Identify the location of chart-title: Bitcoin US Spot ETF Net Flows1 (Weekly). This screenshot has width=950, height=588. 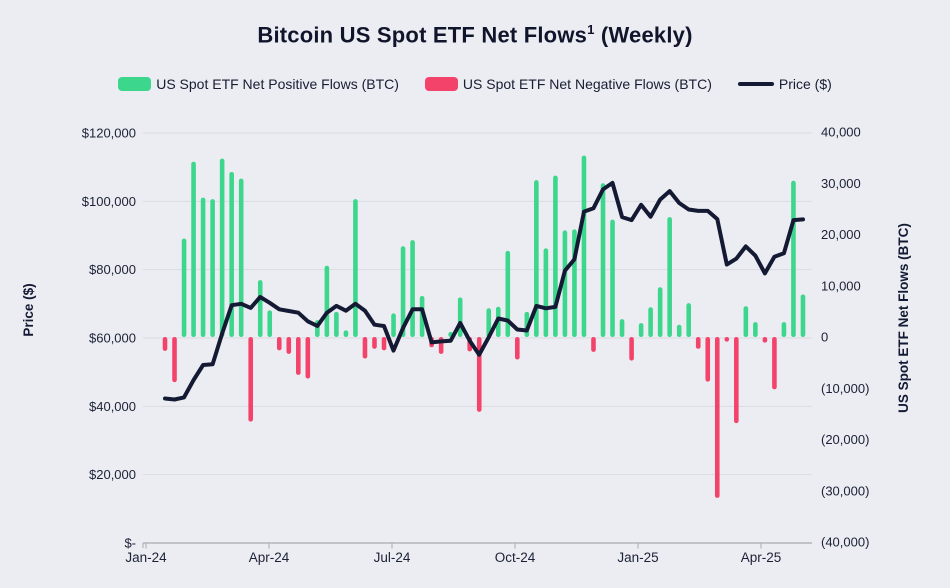
(475, 35).